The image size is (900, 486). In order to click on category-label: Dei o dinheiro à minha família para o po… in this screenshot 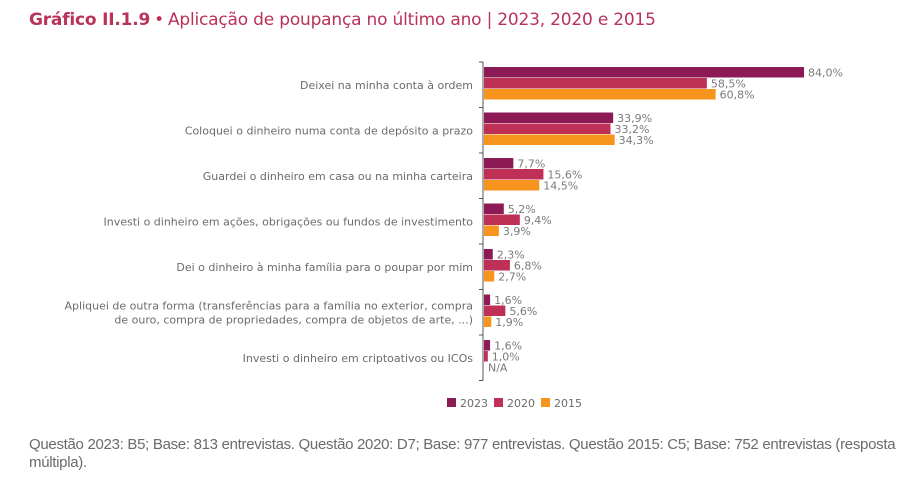, I will do `click(324, 267)`.